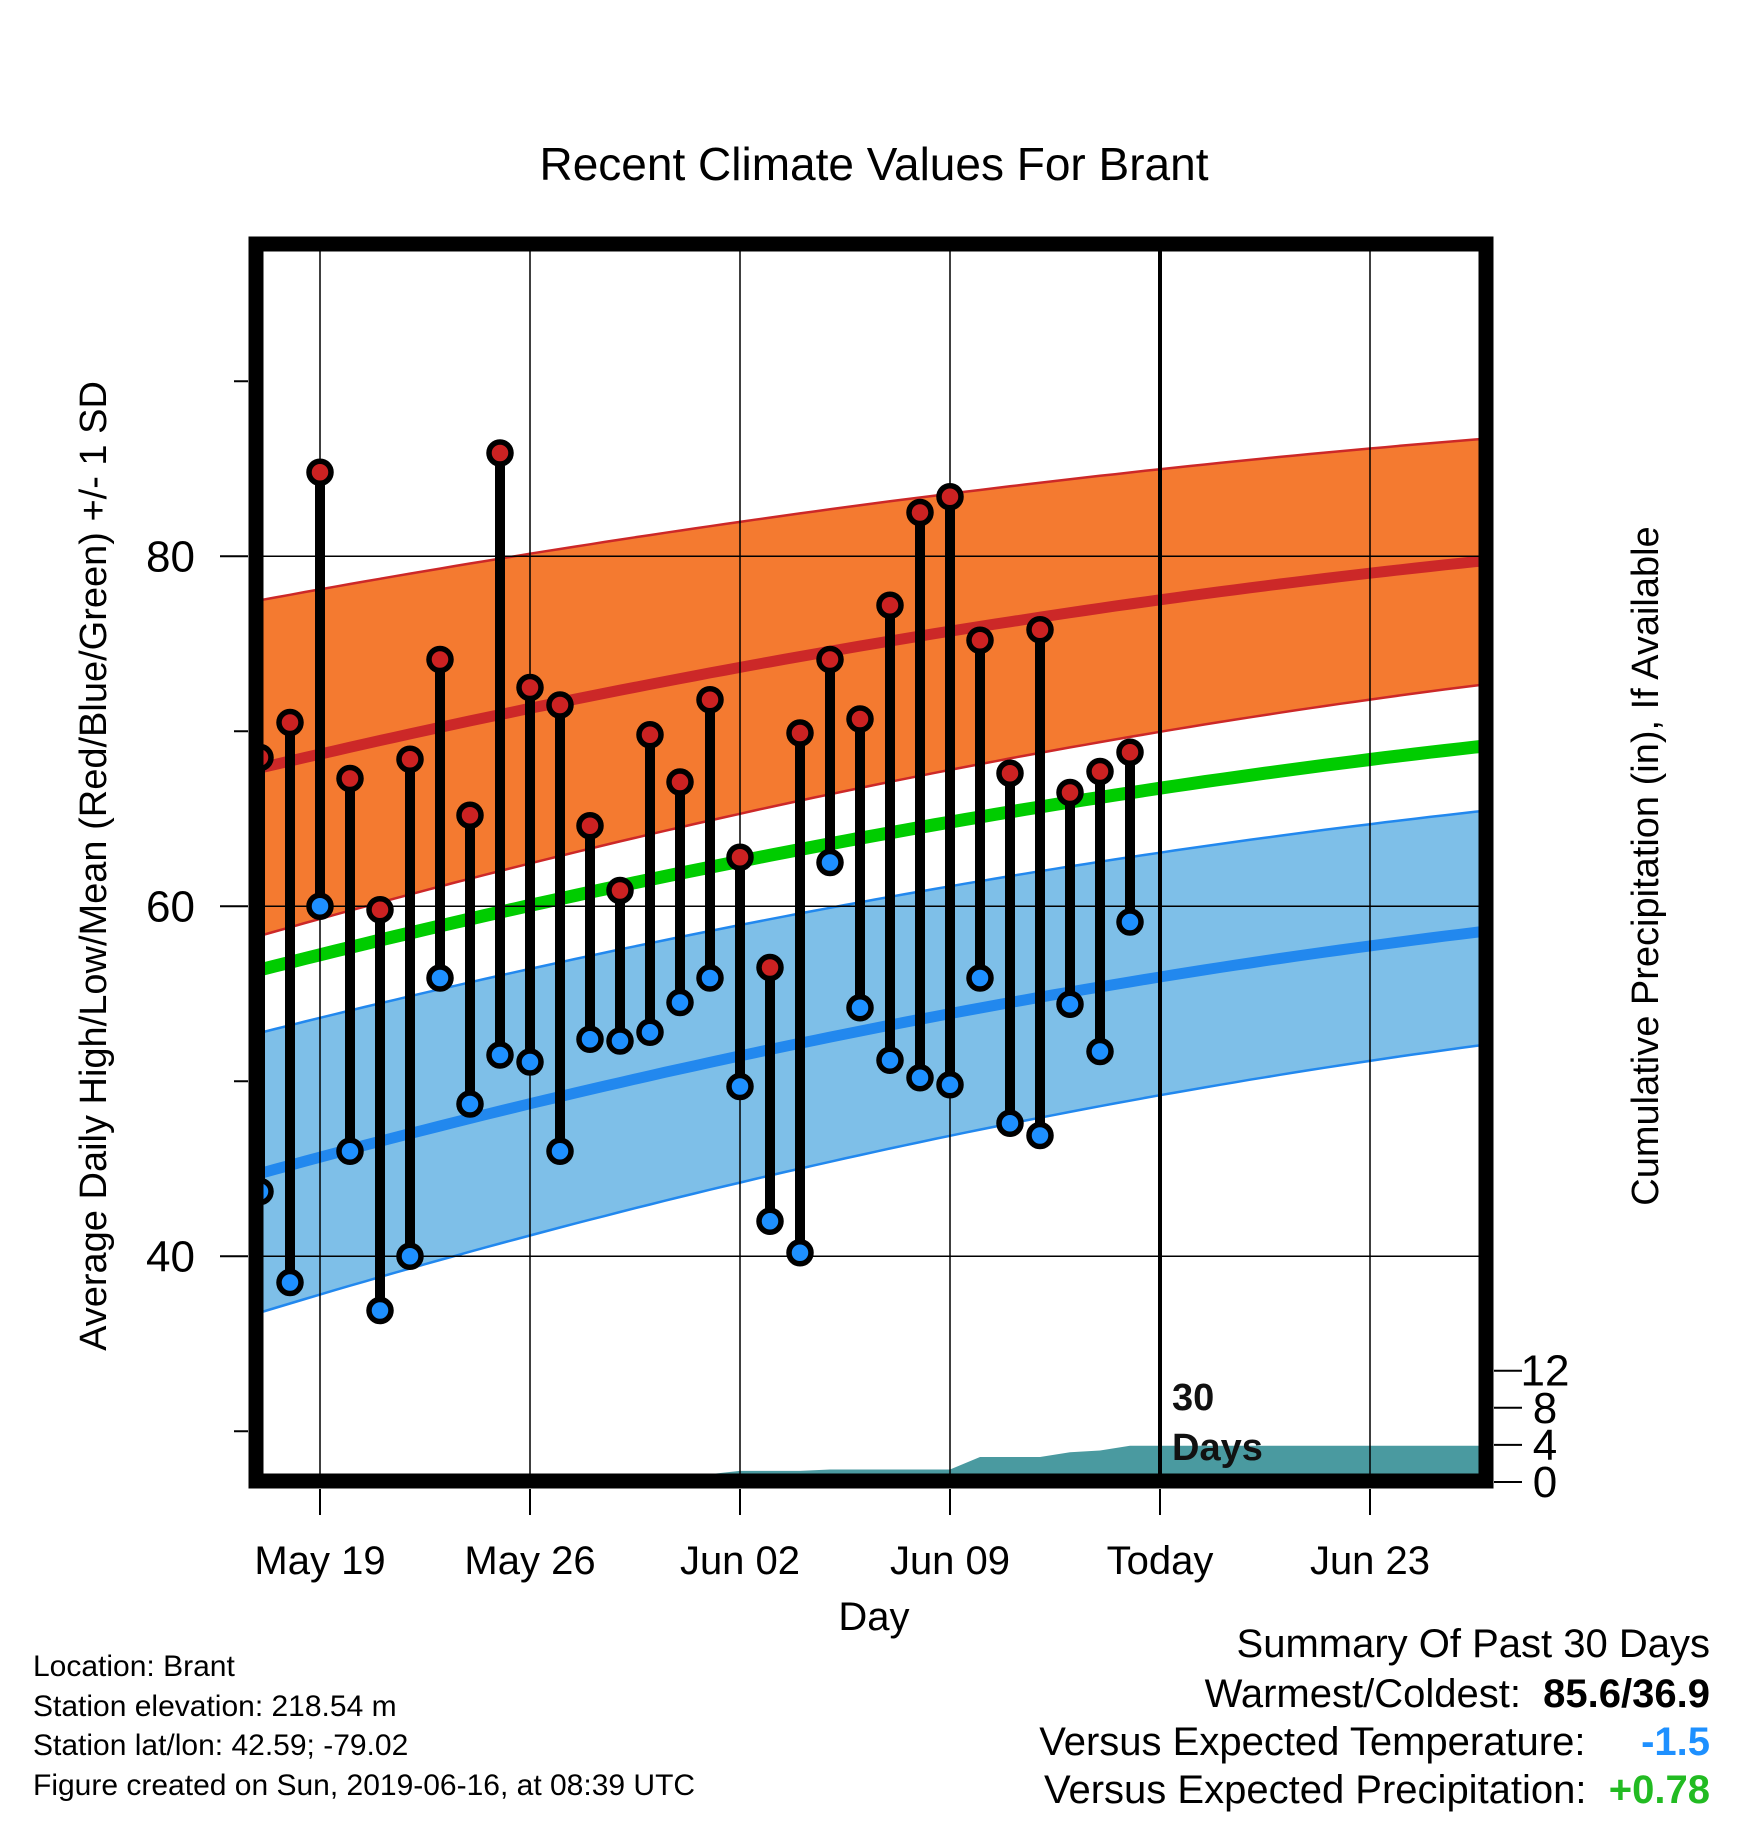 This screenshot has height=1828, width=1748. What do you see at coordinates (197, 906) in the screenshot?
I see `y-axis-left: 40 60 80` at bounding box center [197, 906].